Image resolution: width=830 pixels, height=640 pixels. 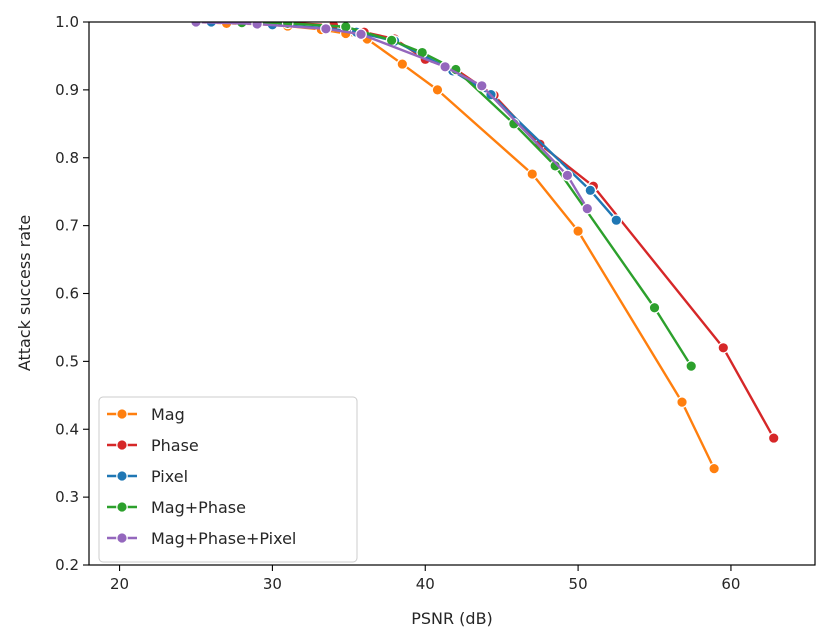 I want to click on y-tick-label: 1.0, so click(x=67, y=22).